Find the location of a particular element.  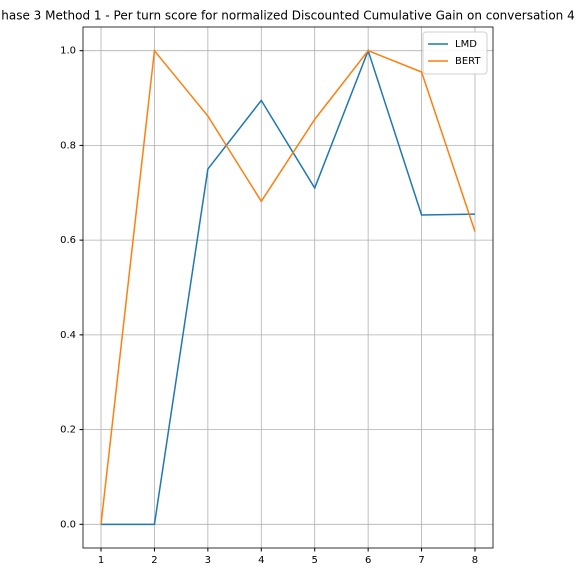

y-tick-label: 0.8 is located at coordinates (68, 145).